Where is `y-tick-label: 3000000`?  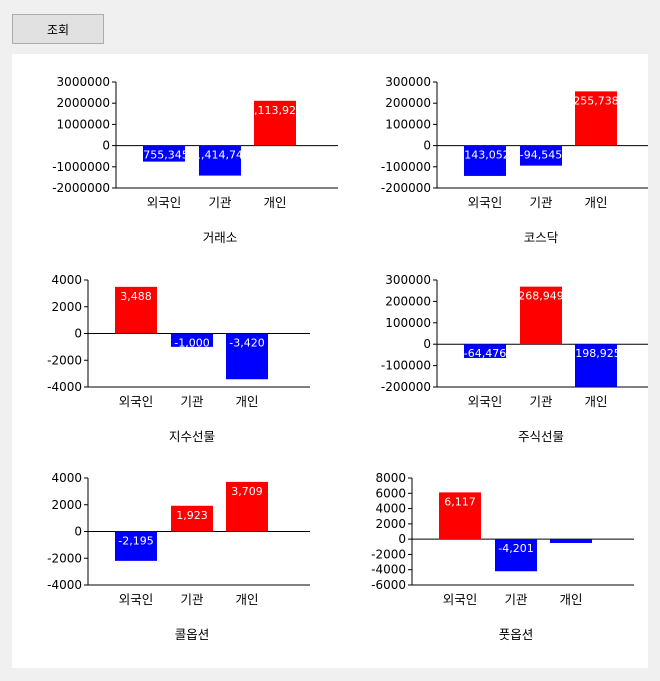
y-tick-label: 3000000 is located at coordinates (83, 82).